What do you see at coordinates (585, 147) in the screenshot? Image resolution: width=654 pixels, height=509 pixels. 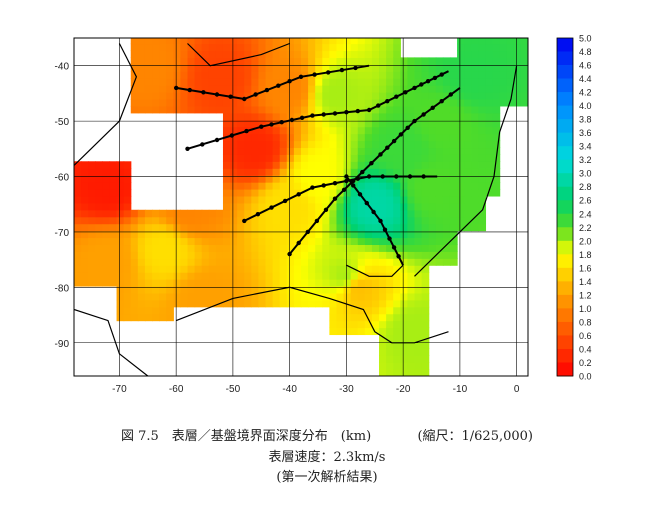 I see `colorbar-tick-label: 3.4` at bounding box center [585, 147].